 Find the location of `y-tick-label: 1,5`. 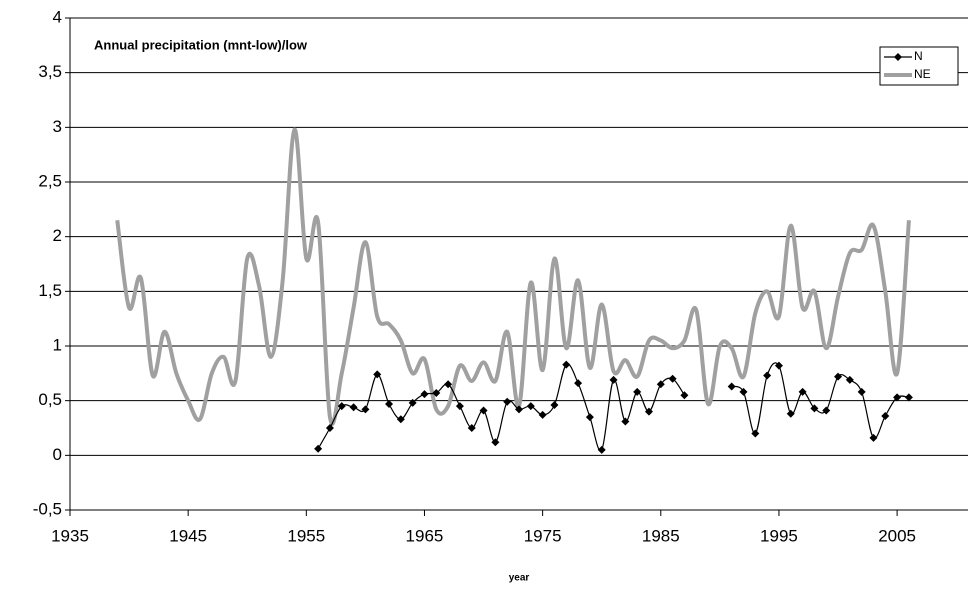

y-tick-label: 1,5 is located at coordinates (50, 290).